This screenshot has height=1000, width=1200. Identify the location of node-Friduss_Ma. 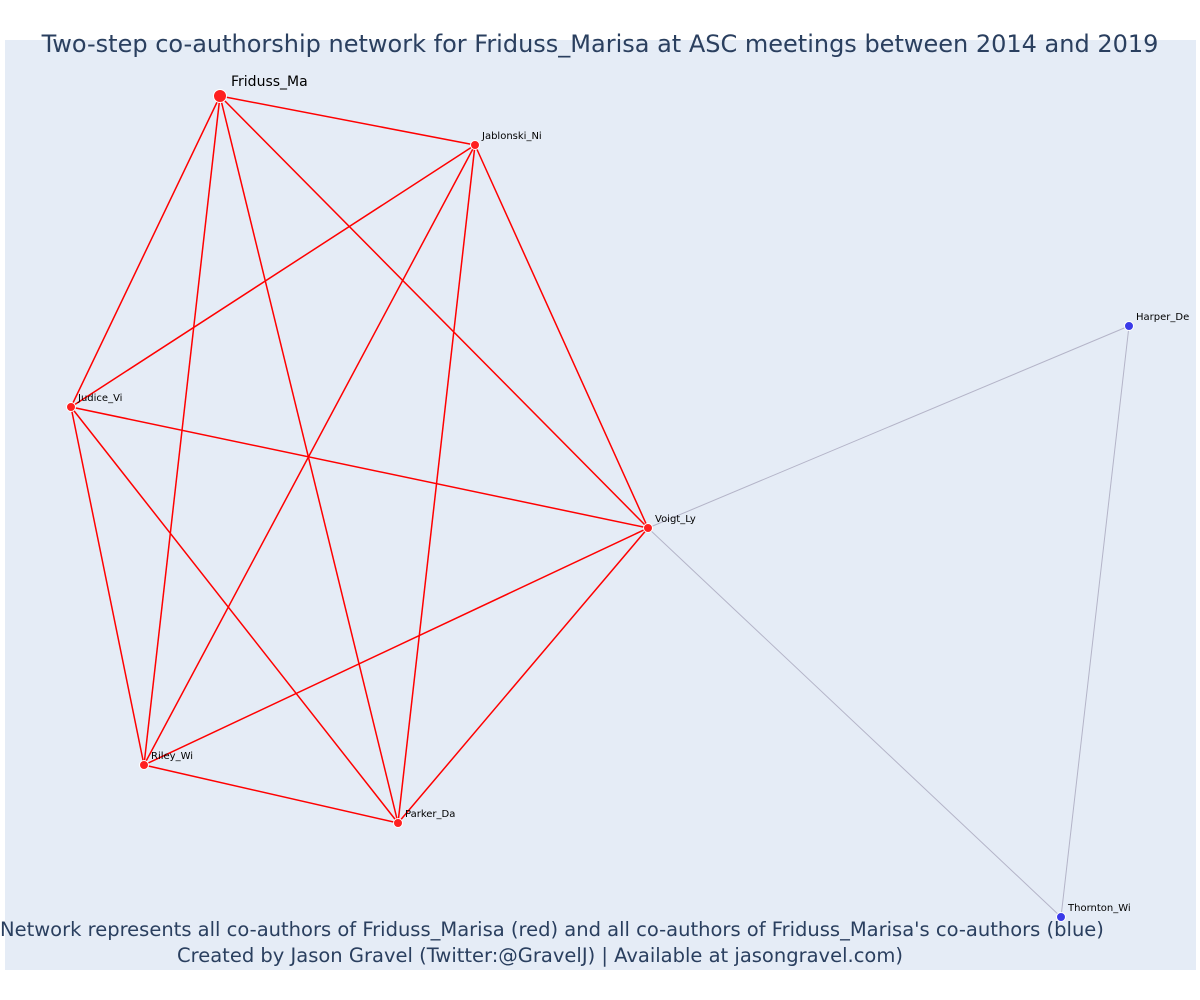
(220, 96).